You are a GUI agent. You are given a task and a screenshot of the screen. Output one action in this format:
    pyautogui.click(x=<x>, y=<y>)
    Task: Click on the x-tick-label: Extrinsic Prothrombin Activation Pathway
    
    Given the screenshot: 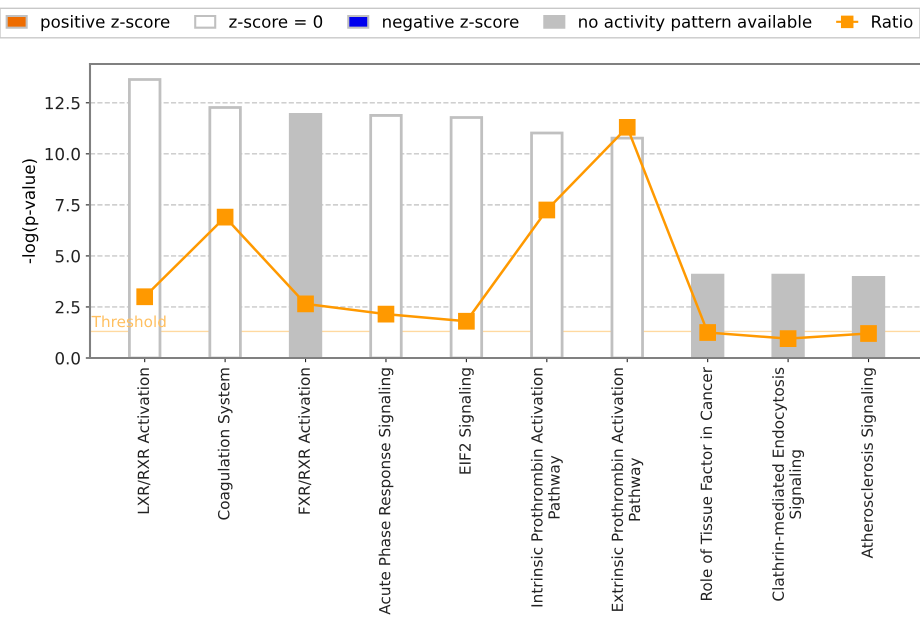 What is the action you would take?
    pyautogui.click(x=627, y=489)
    